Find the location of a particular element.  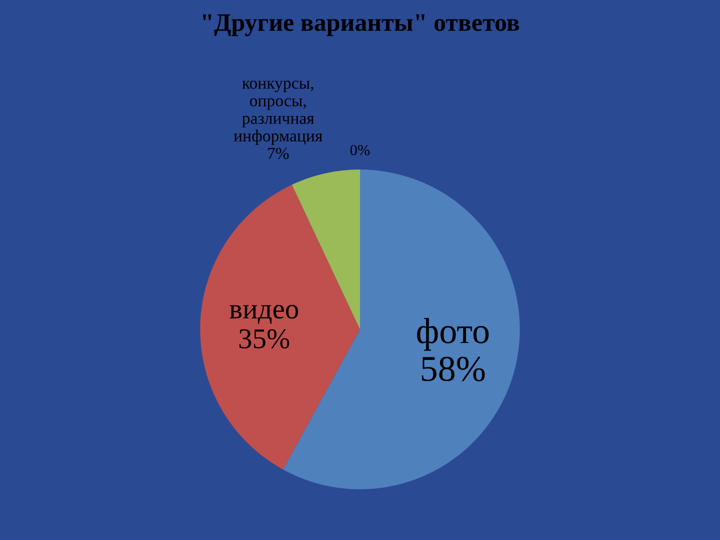

chart-title: "Другие варианты" ответов is located at coordinates (361, 25).